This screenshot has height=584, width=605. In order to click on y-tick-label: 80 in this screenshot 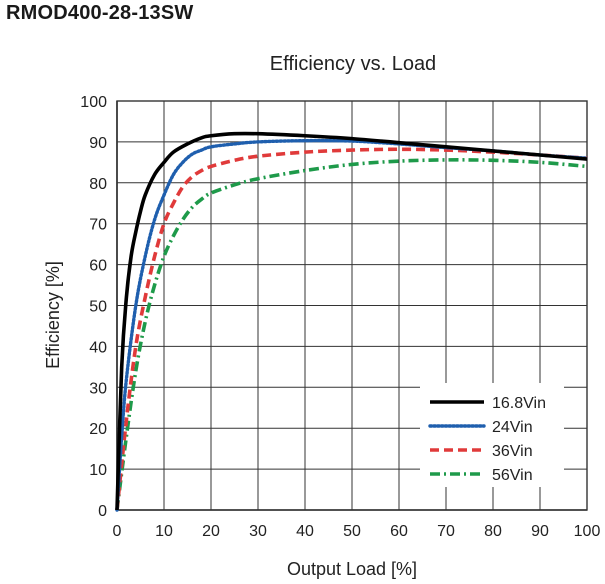, I will do `click(98, 184)`.